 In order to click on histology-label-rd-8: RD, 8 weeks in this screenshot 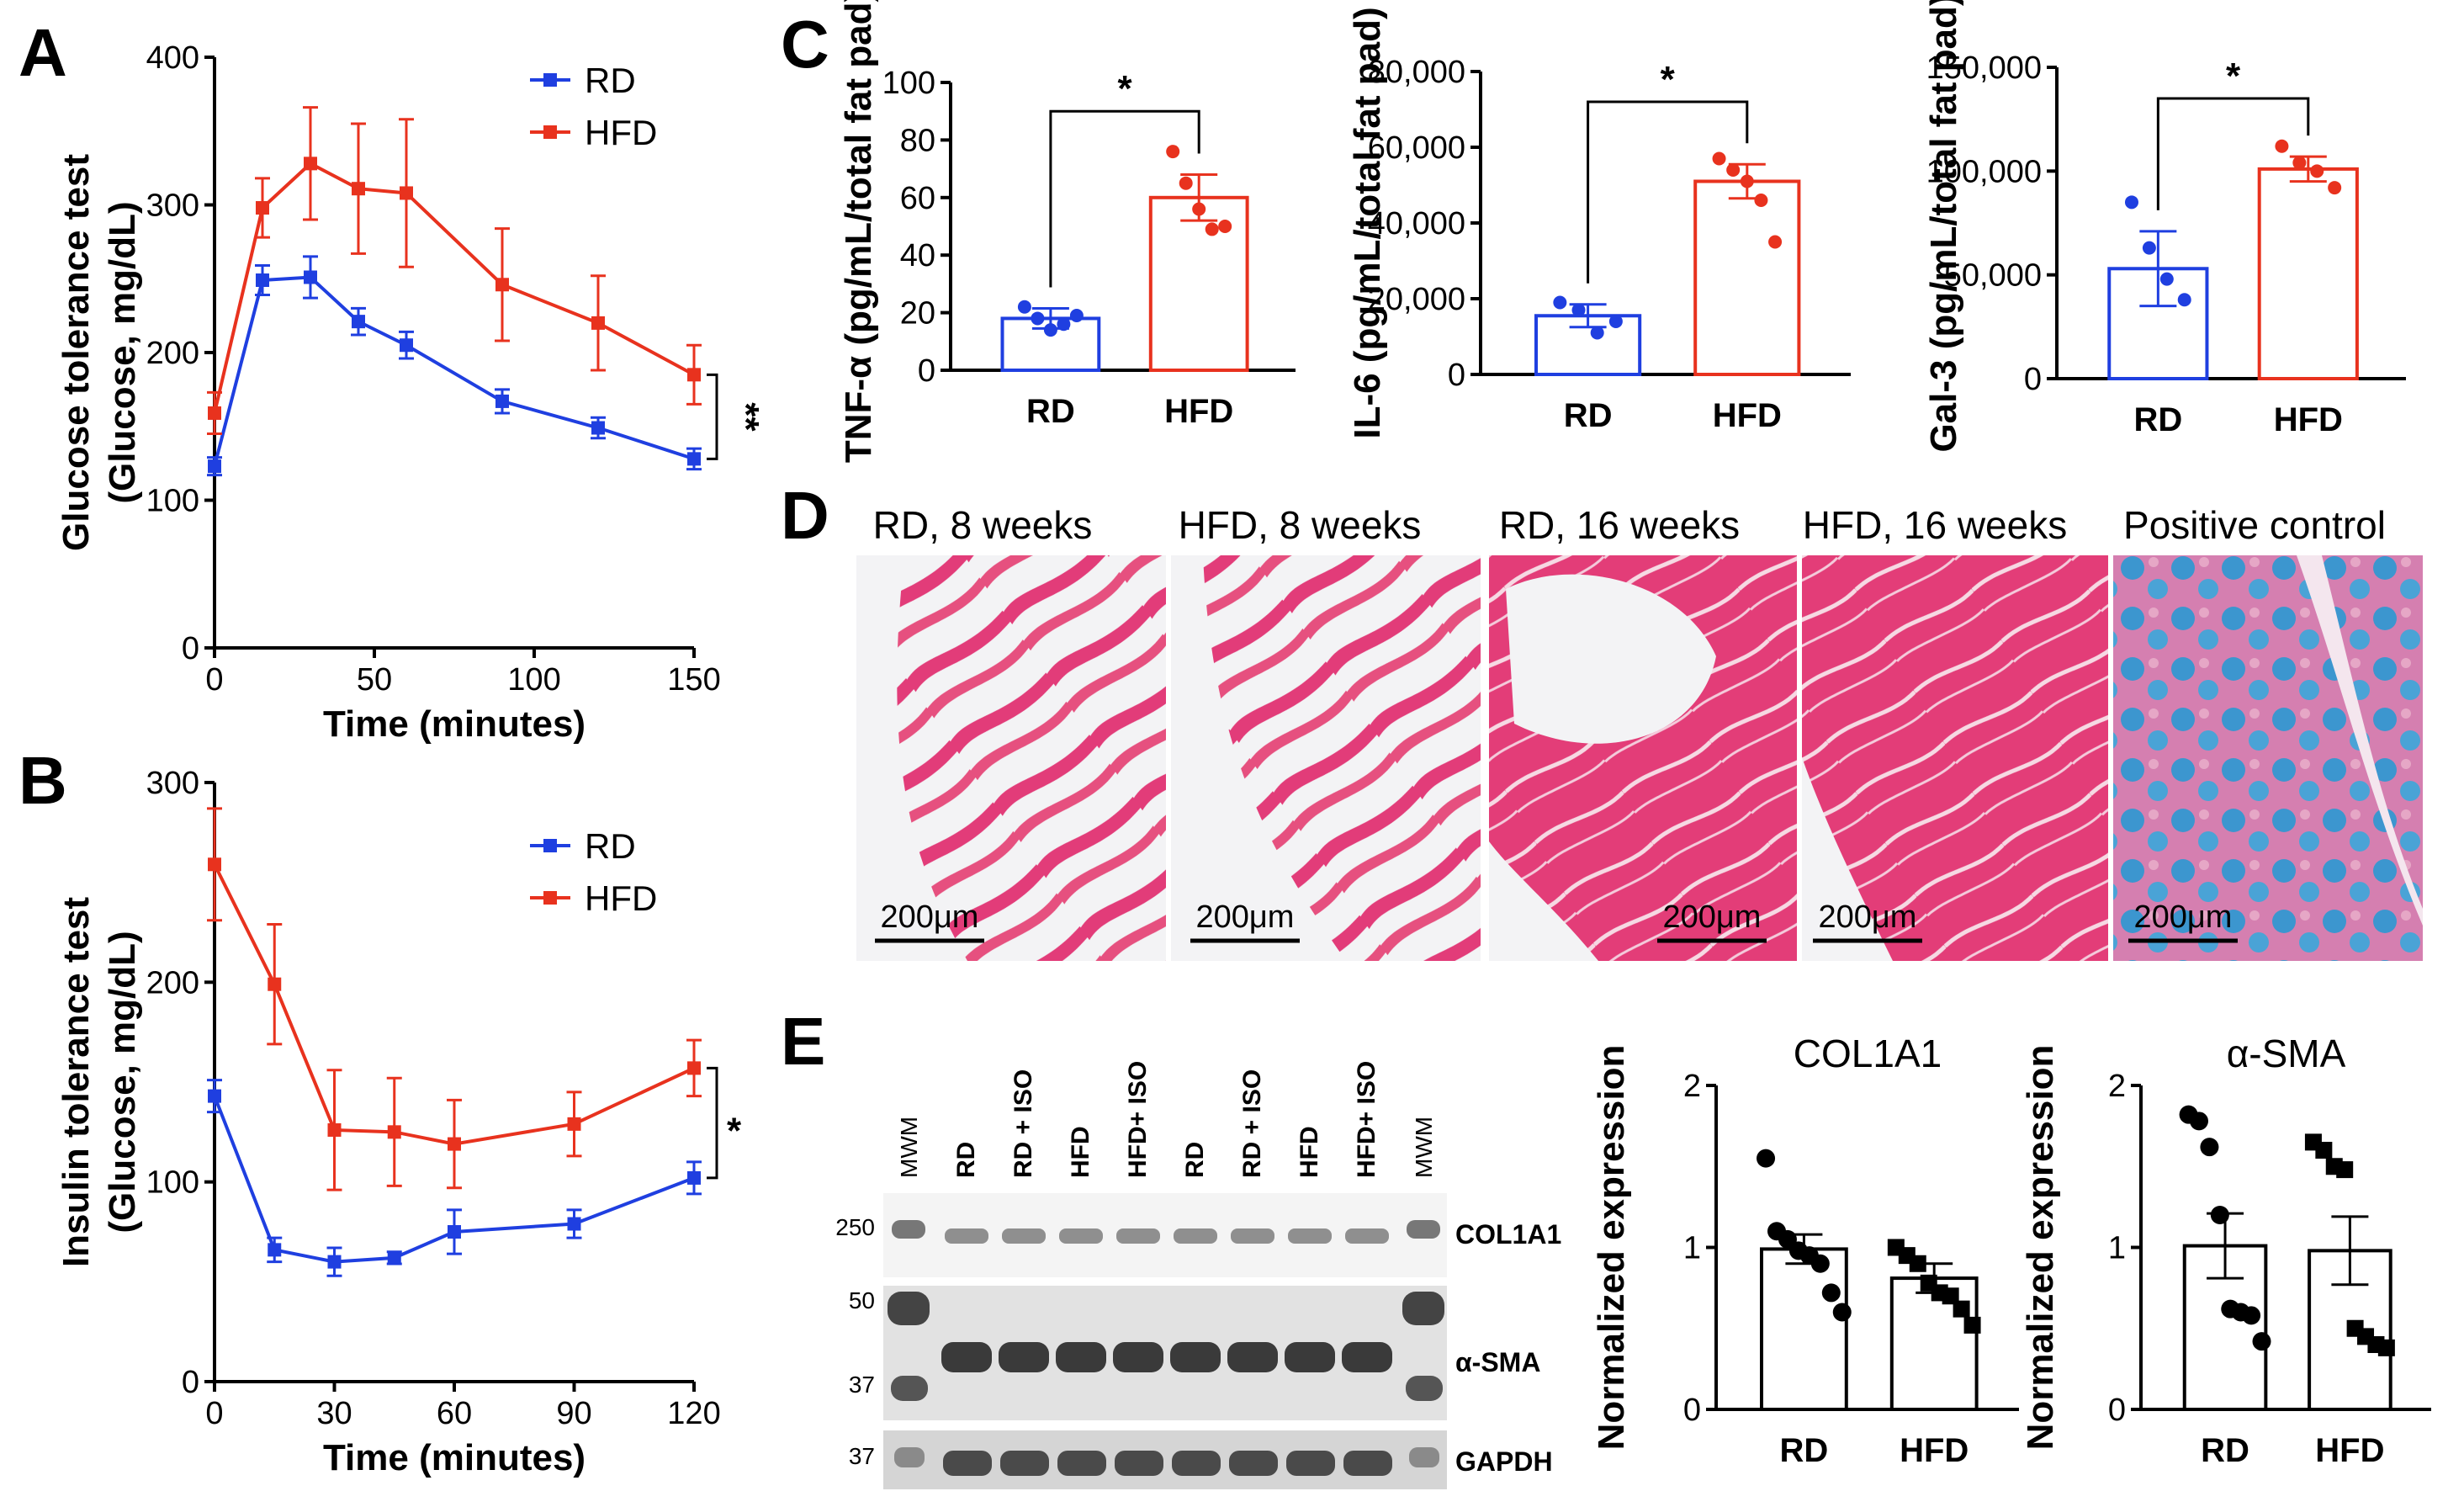, I will do `click(983, 525)`.